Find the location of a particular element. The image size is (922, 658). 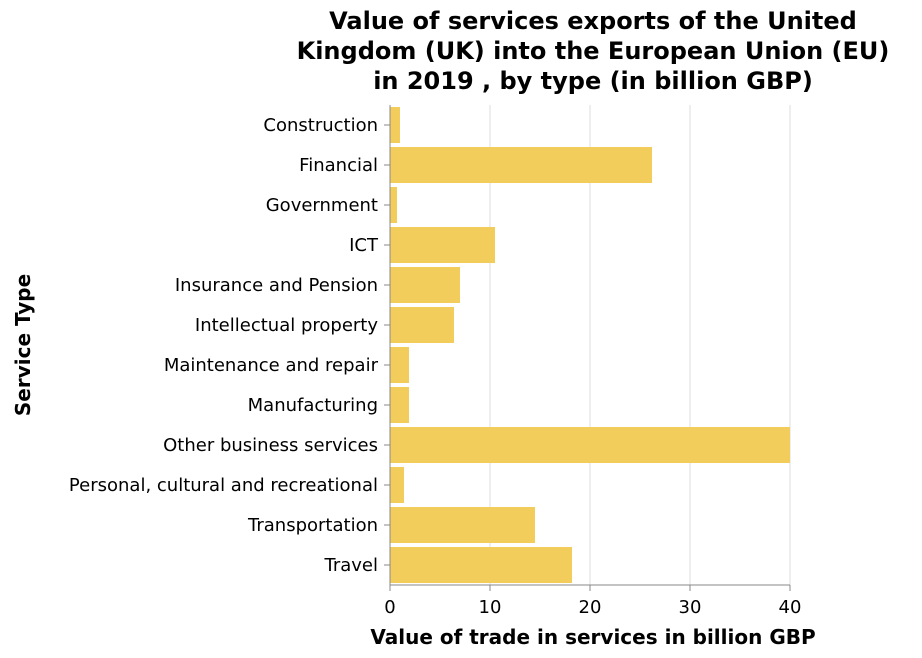

y-tick-label: Government is located at coordinates (322, 205).